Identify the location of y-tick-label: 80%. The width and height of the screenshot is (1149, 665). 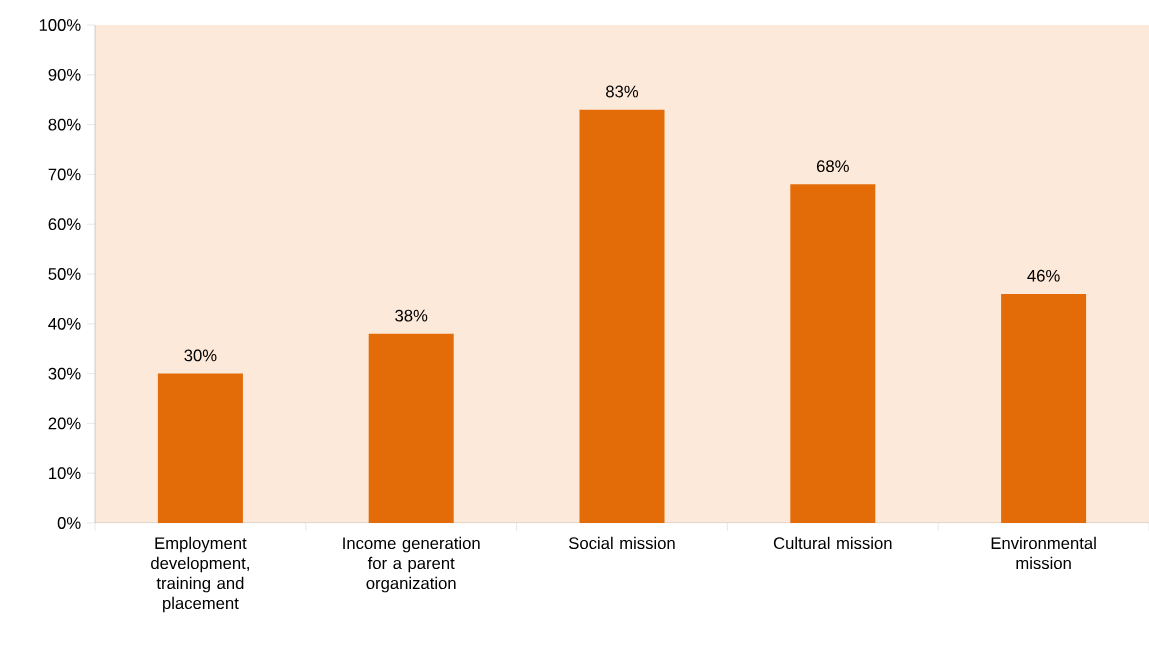
(64, 124).